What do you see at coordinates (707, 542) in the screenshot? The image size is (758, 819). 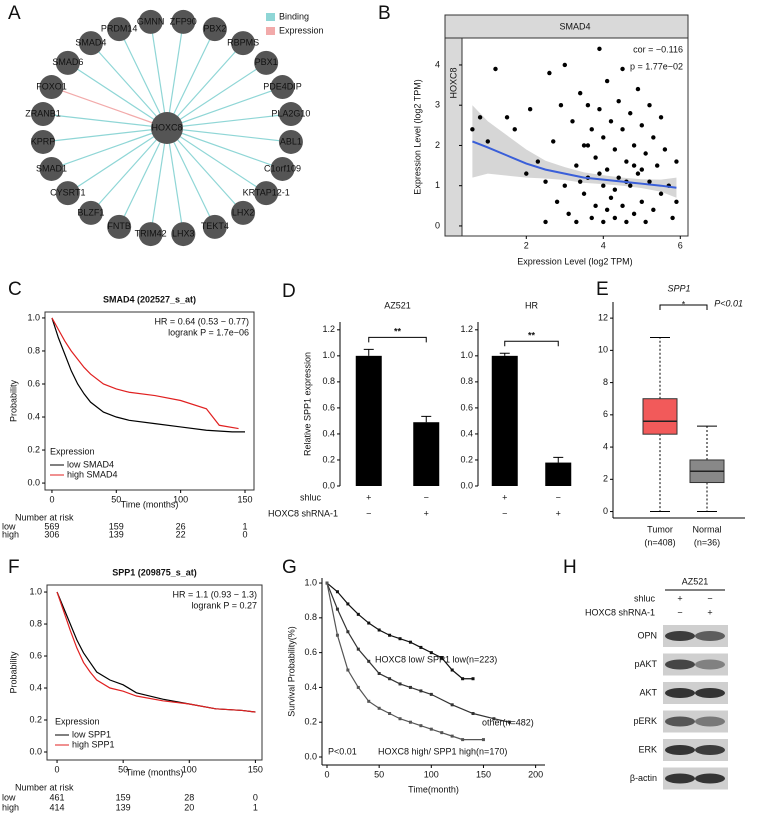 I see `x-tick-sublabel: (n=36)` at bounding box center [707, 542].